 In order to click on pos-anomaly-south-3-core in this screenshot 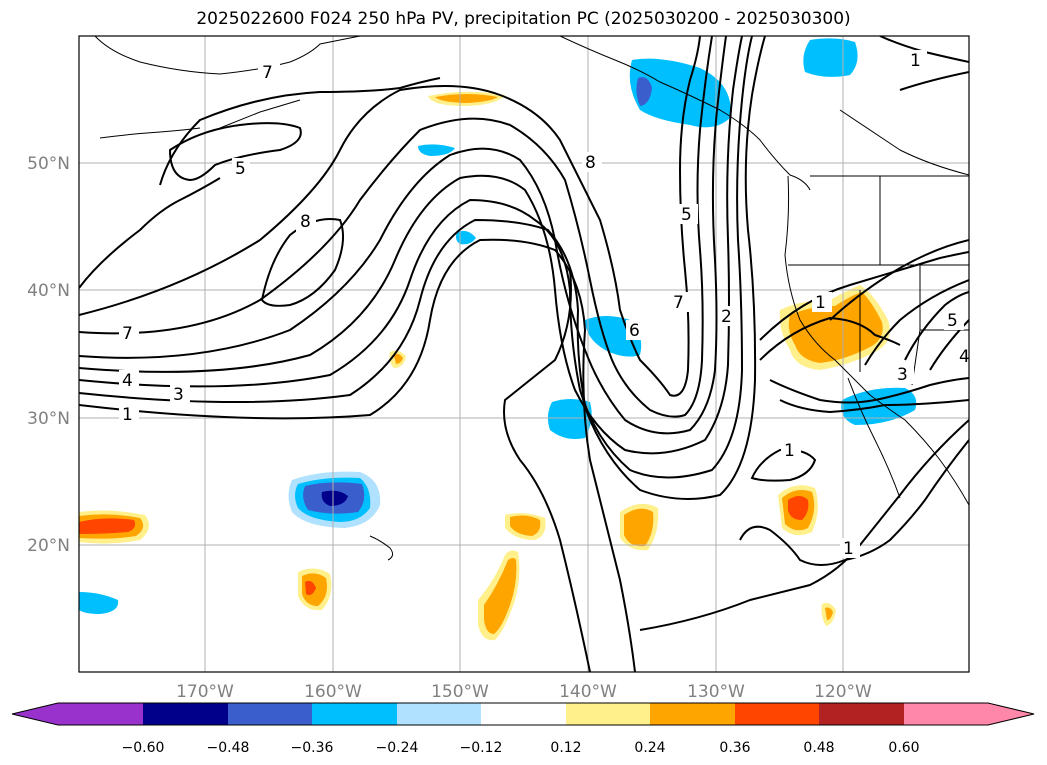, I will do `click(525, 525)`.